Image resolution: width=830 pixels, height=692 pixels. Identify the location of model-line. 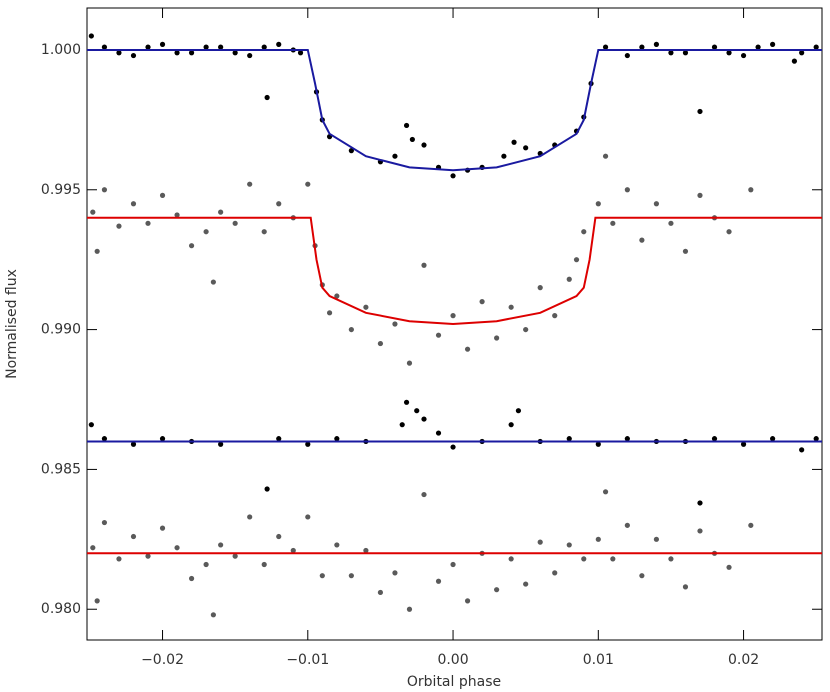
(454, 271).